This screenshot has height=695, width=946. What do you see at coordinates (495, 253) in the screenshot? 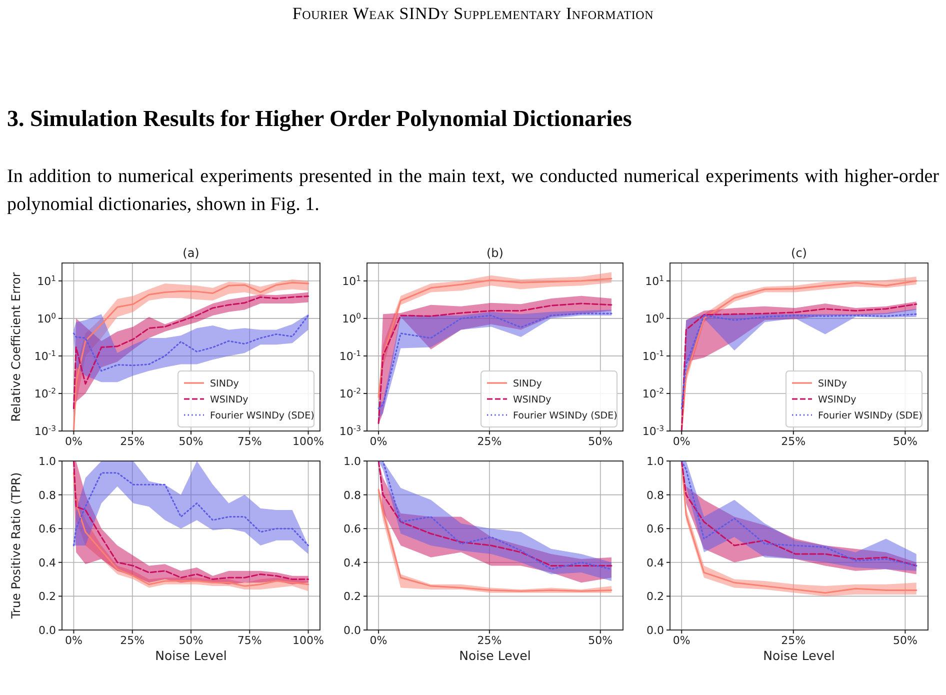
I see `chart-title: (b)` at bounding box center [495, 253].